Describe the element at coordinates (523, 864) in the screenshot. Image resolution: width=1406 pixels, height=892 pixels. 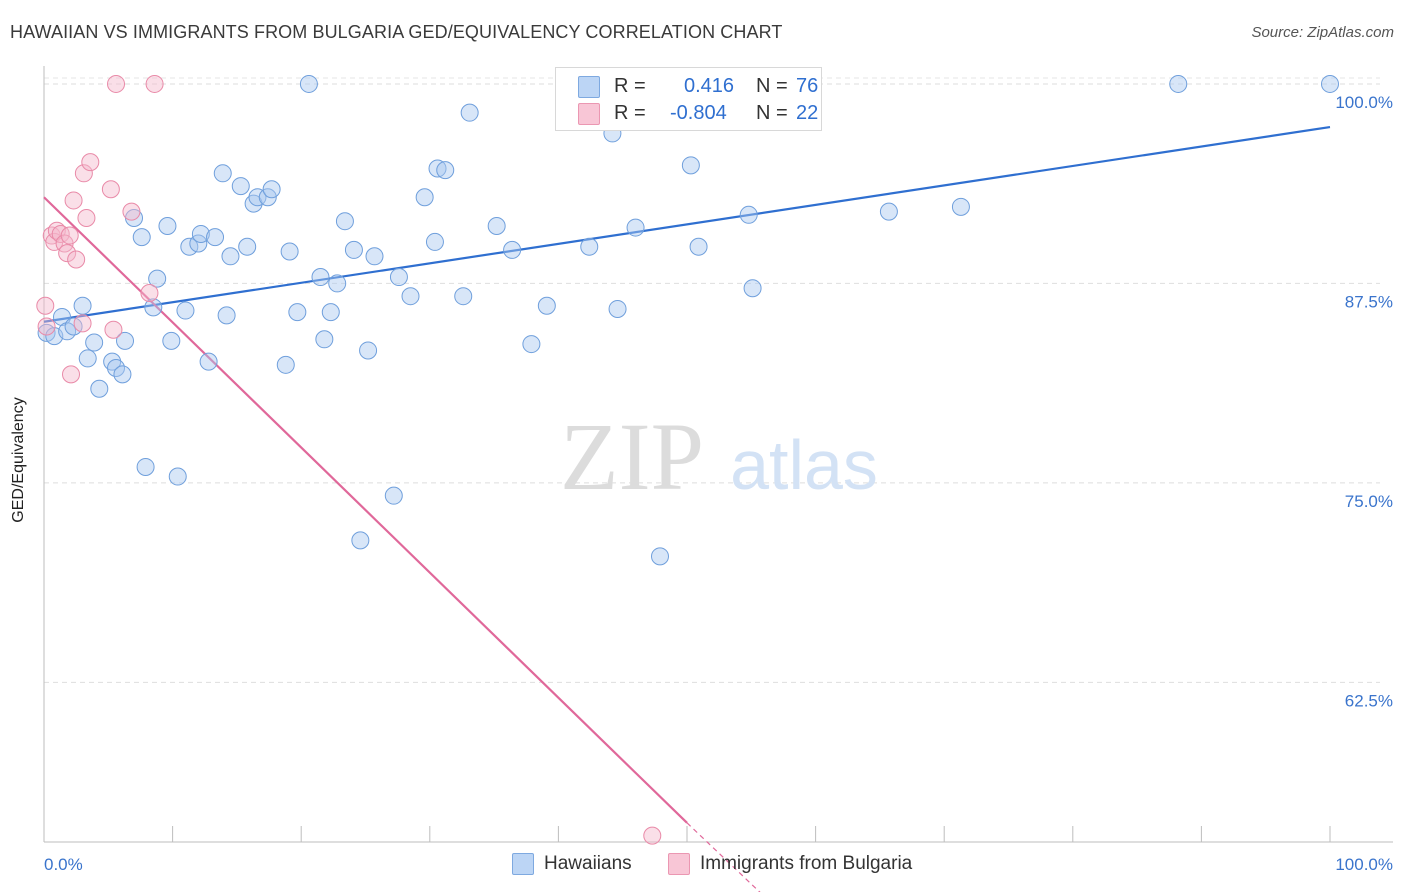
I see `hawaiians-legend-swatch` at that location.